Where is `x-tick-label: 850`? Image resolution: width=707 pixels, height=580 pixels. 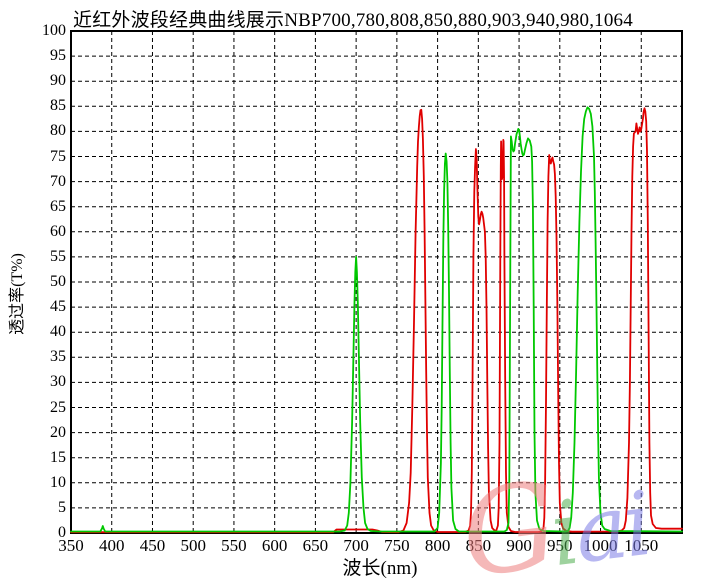
x-tick-label: 850 is located at coordinates (478, 545).